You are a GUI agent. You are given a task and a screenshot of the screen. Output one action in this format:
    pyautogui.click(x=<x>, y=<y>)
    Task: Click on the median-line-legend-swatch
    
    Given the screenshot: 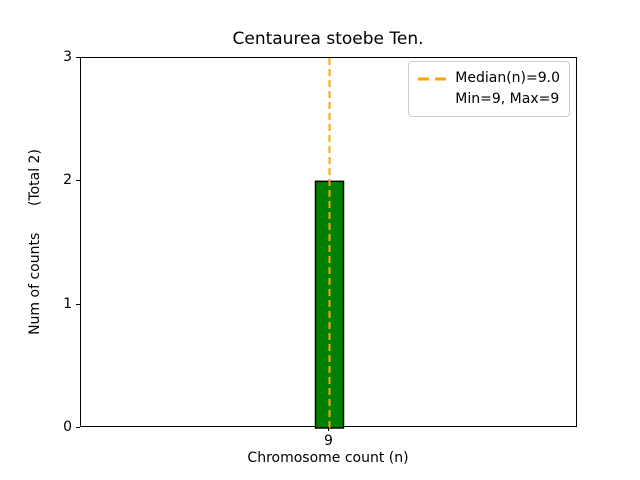 What is the action you would take?
    pyautogui.click(x=432, y=78)
    